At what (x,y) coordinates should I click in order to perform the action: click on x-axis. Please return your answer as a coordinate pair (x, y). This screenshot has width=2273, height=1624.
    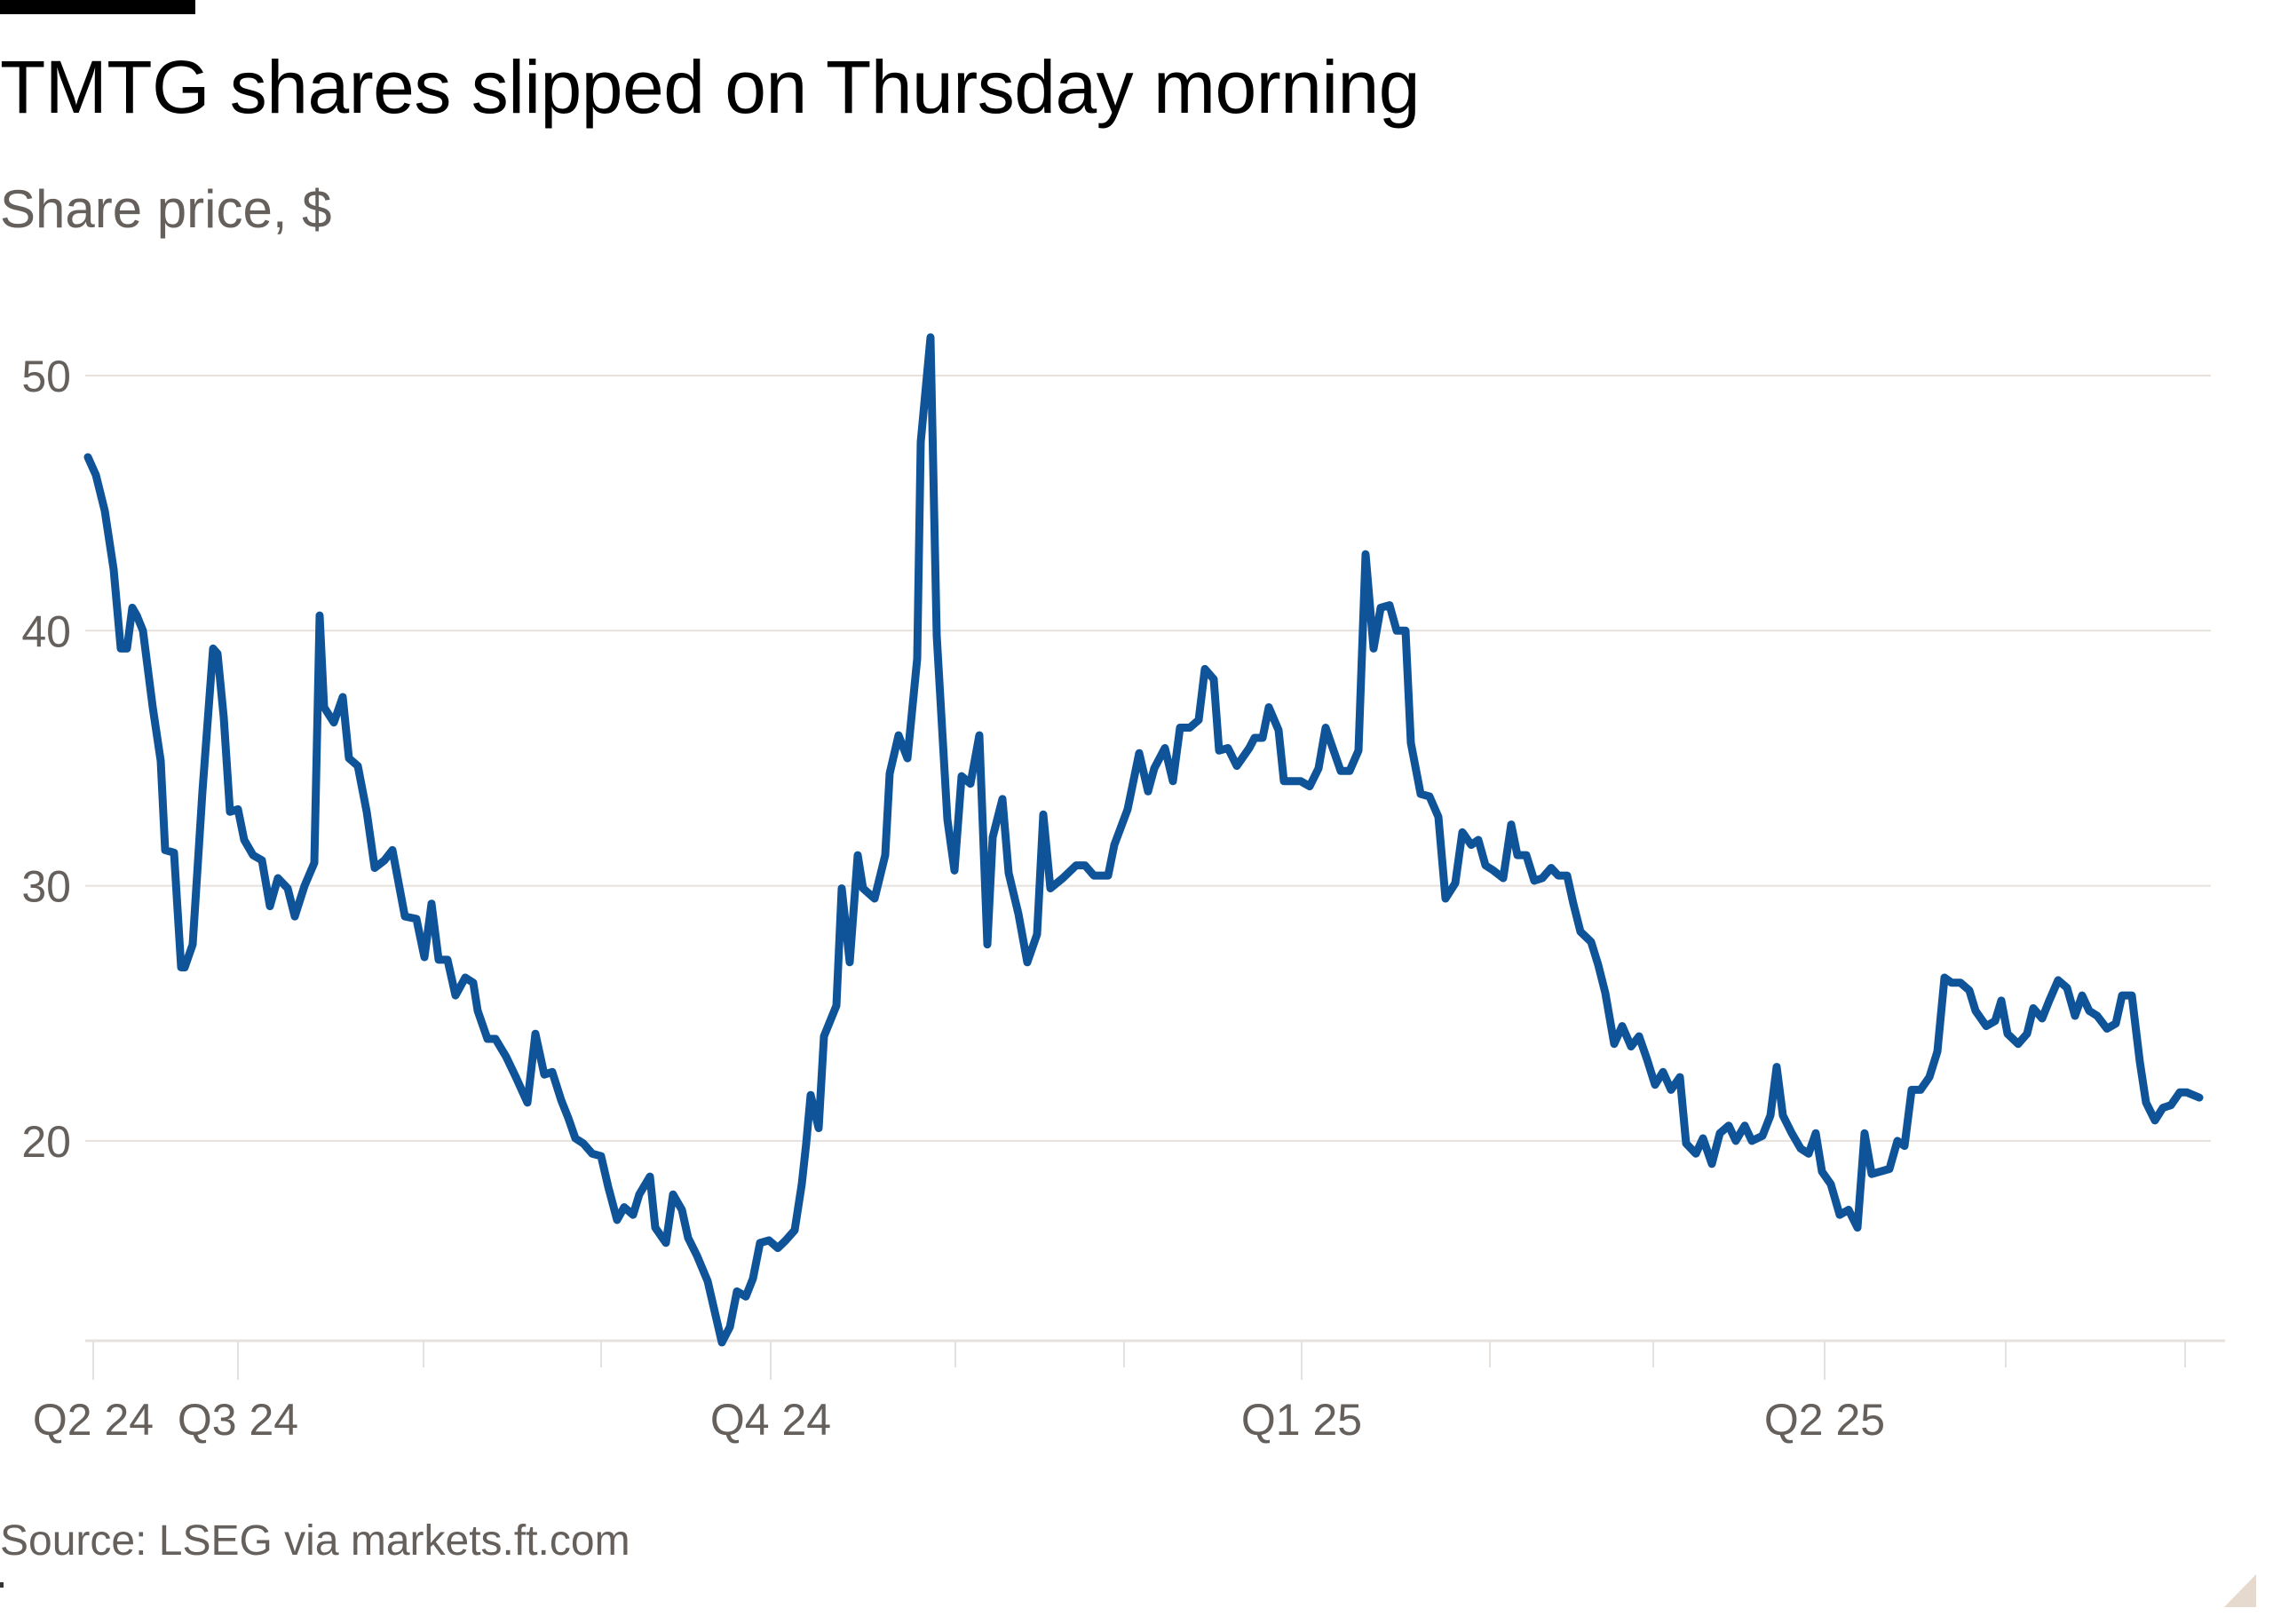
    Looking at the image, I should click on (1155, 1359).